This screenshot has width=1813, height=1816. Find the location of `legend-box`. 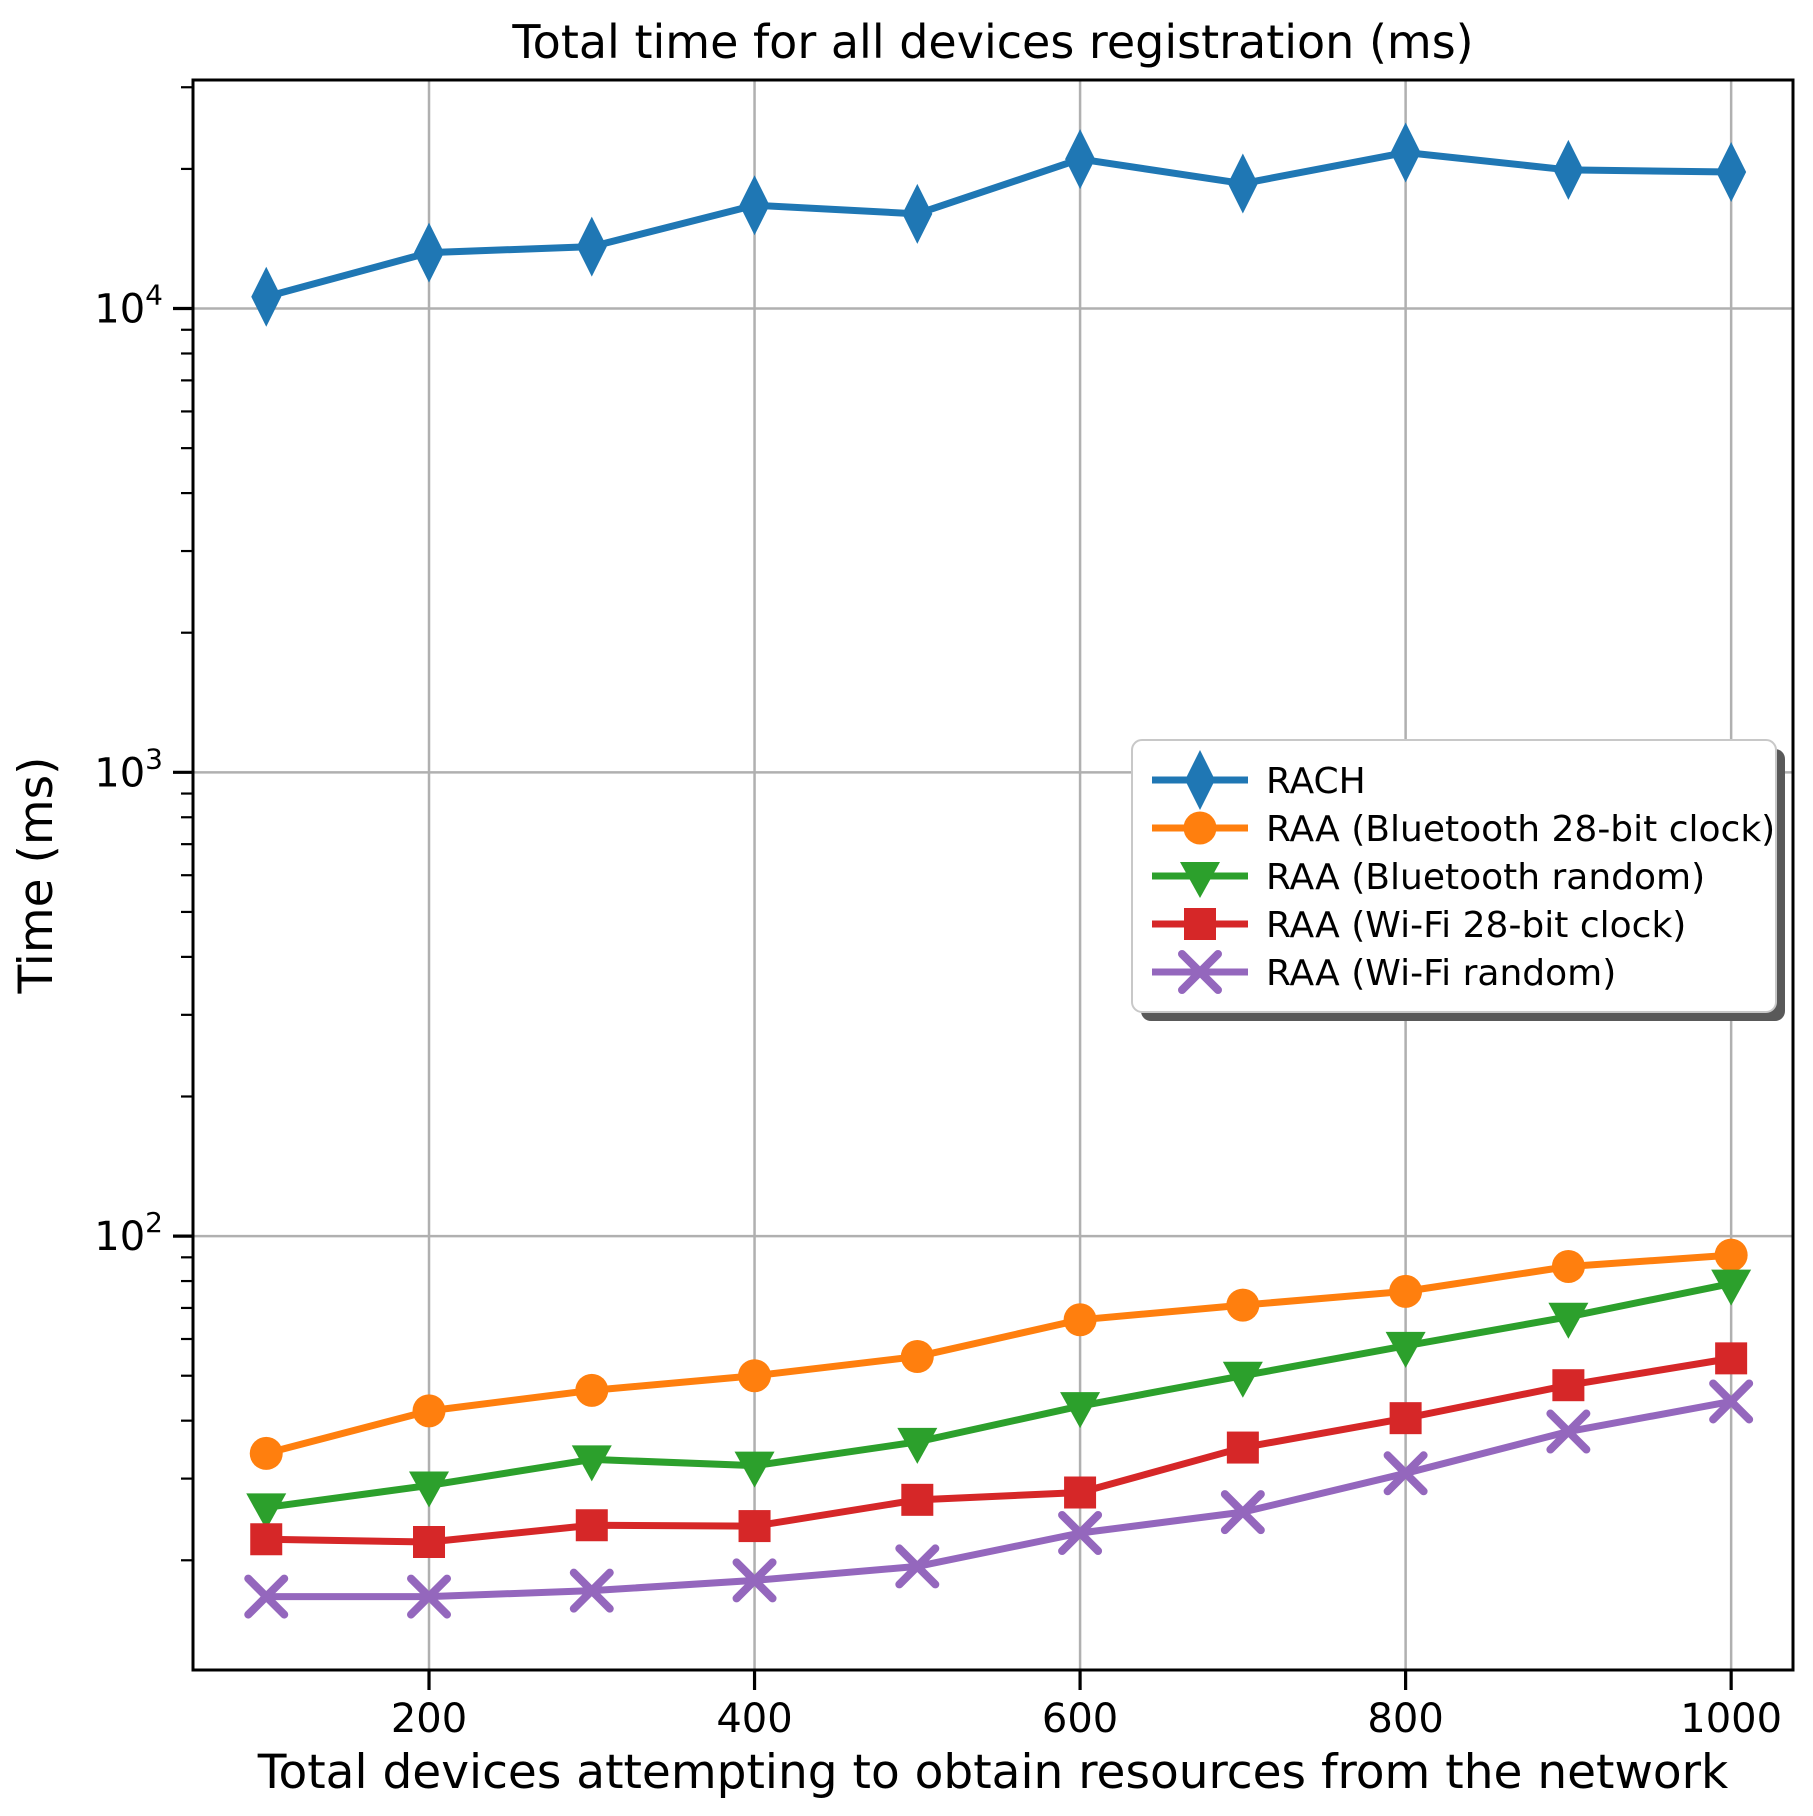

legend-box is located at coordinates (1454, 876).